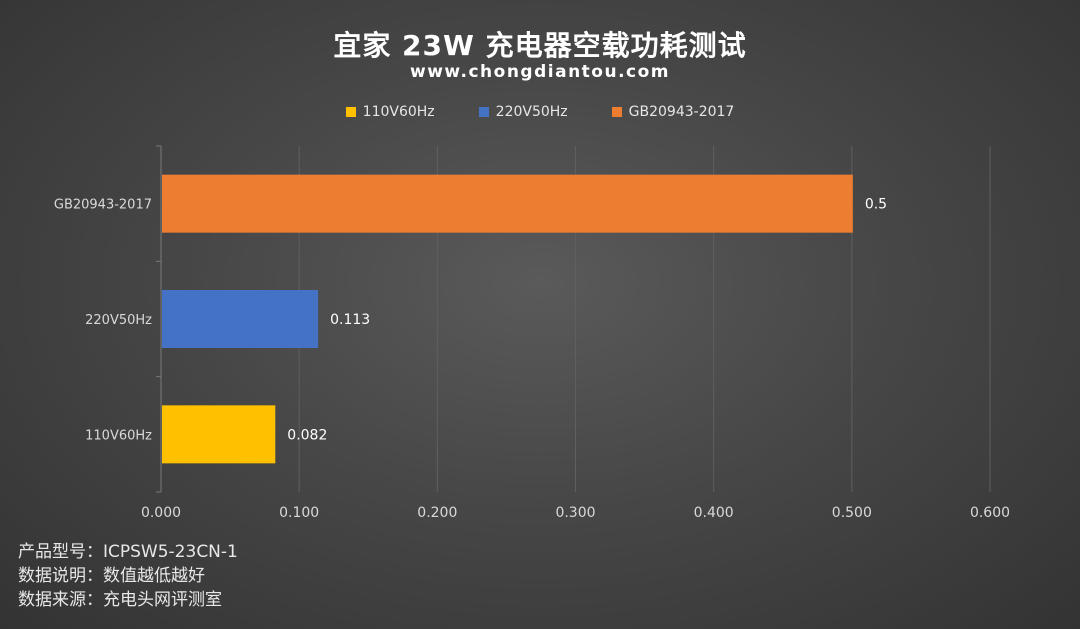 The image size is (1080, 629). Describe the element at coordinates (128, 552) in the screenshot. I see `note-model: 产品型号：ICPSW5-23CN-1` at that location.